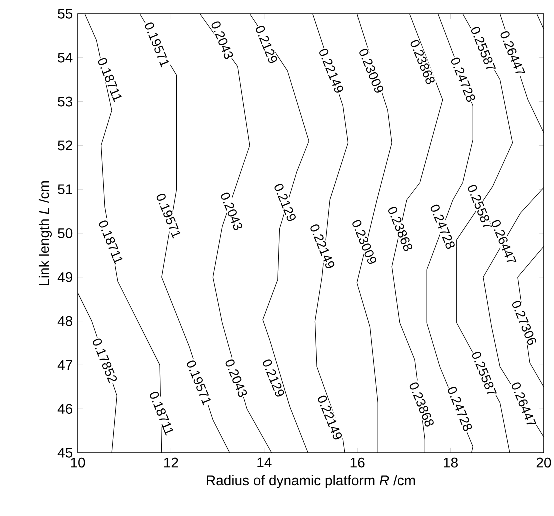 The height and width of the screenshot is (516, 554). I want to click on x-tick-label: 14, so click(265, 463).